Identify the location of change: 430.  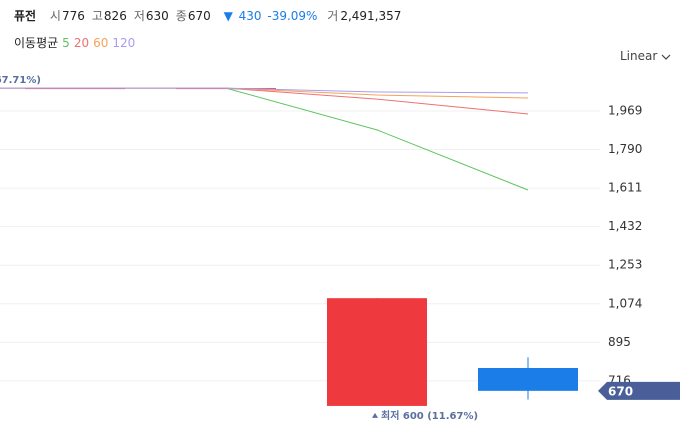
(250, 16).